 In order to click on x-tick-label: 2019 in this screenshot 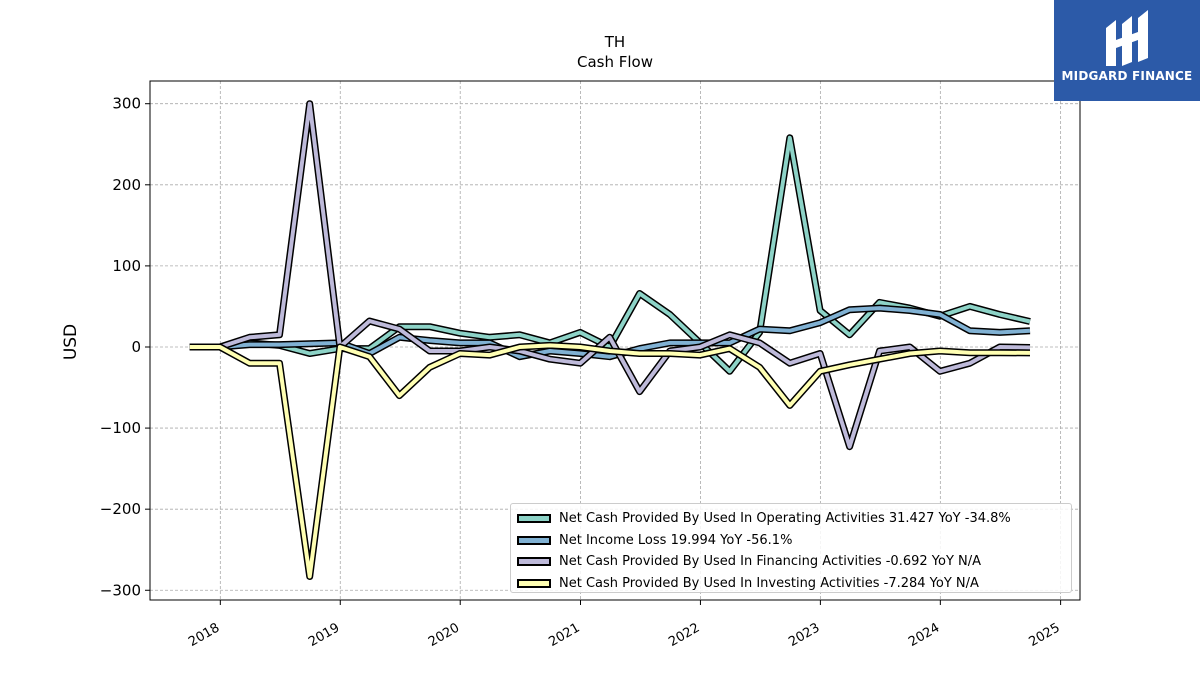, I will do `click(324, 635)`.